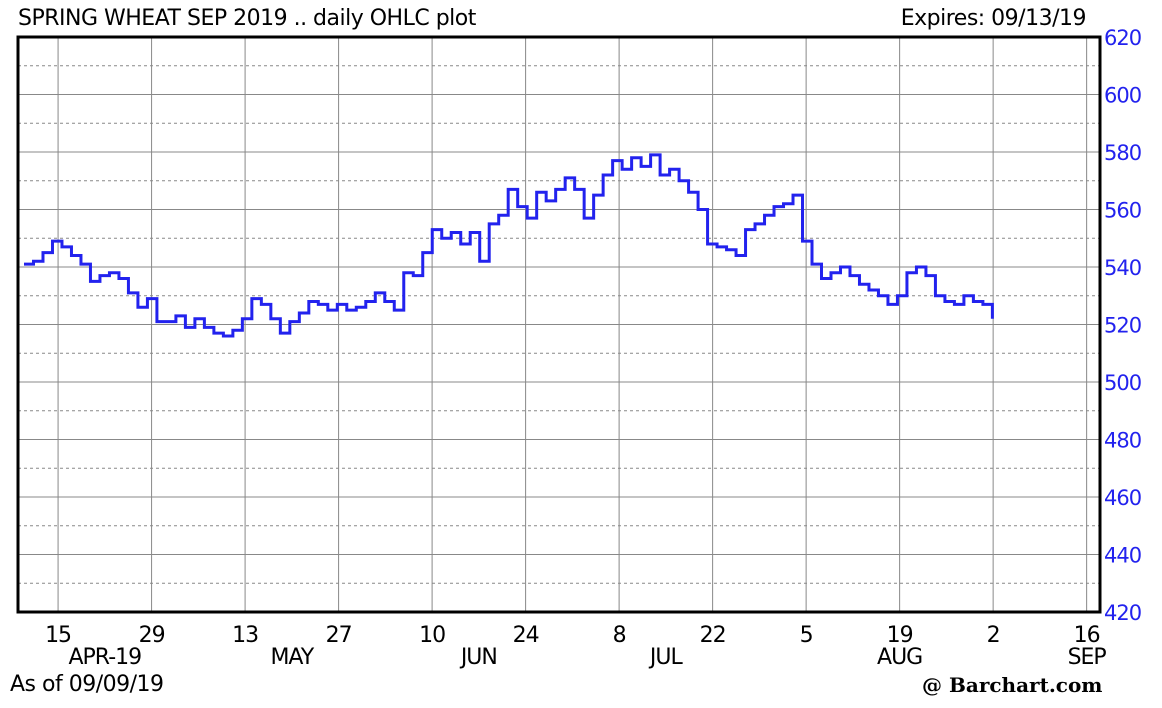  I want to click on y-tick-label: 420, so click(1122, 613).